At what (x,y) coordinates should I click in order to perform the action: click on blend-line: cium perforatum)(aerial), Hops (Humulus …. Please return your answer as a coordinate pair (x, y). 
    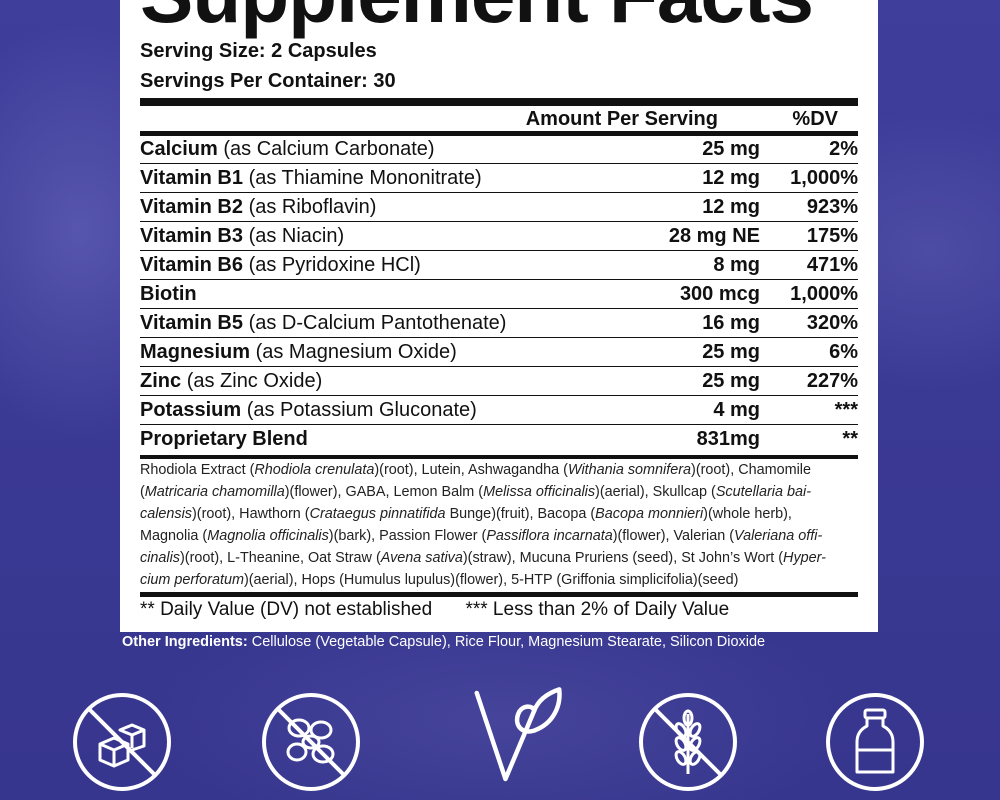
    Looking at the image, I should click on (499, 580).